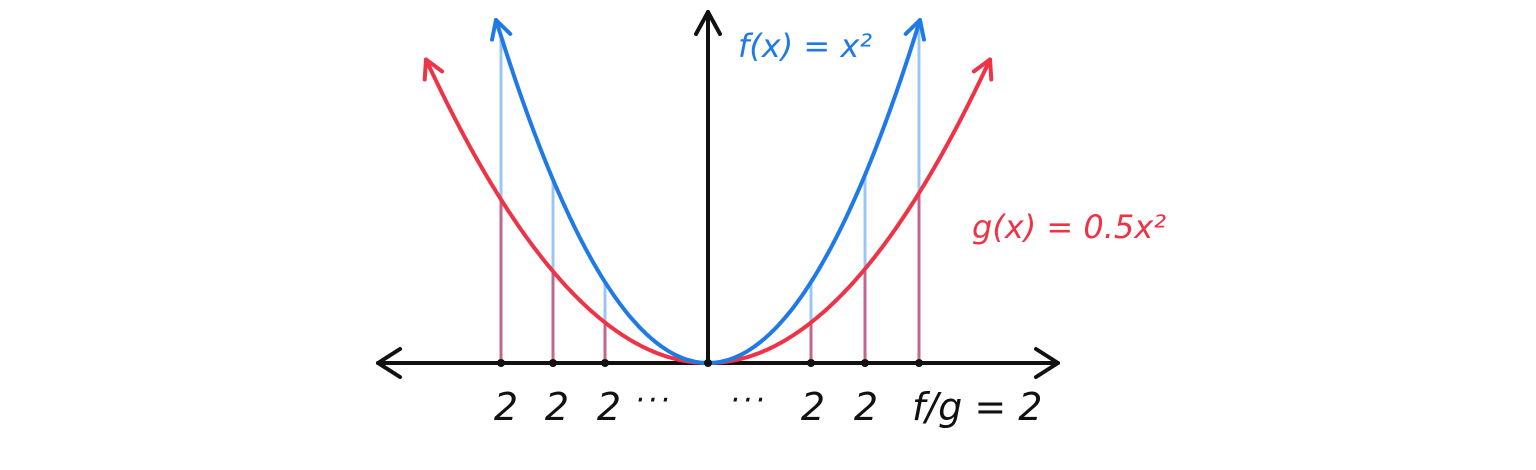 This screenshot has height=470, width=1536. What do you see at coordinates (749, 400) in the screenshot?
I see `right-ellipsis: ···` at bounding box center [749, 400].